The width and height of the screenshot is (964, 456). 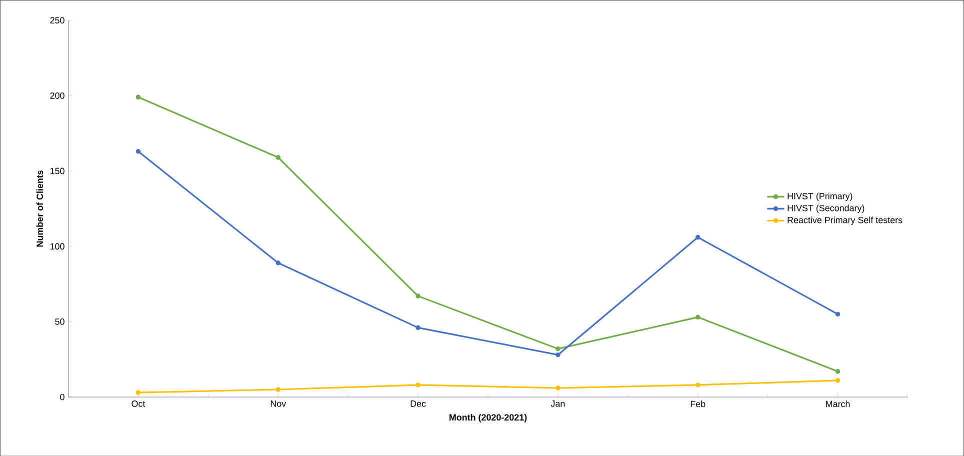 What do you see at coordinates (820, 196) in the screenshot?
I see `legend-label: HIVST (Primary)` at bounding box center [820, 196].